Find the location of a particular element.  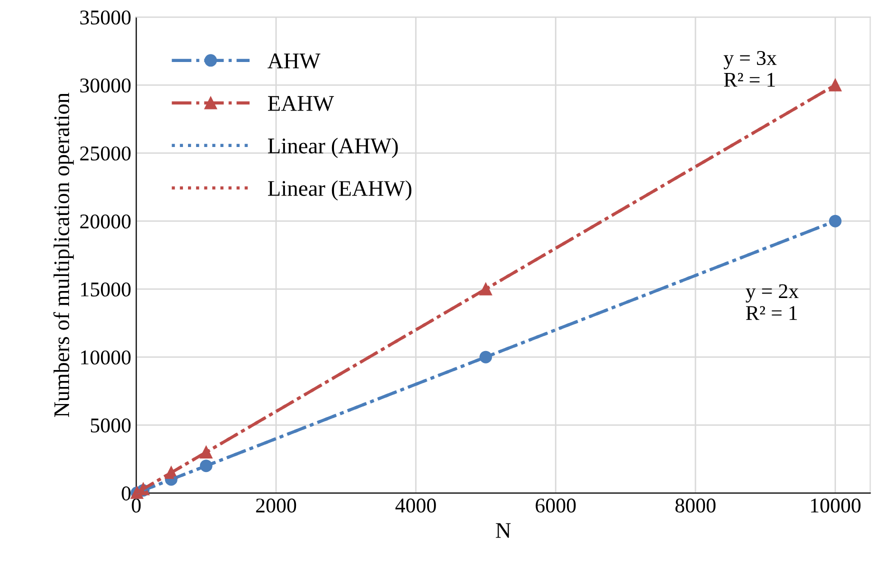

legend-label: Linear (EAHW) is located at coordinates (340, 190).